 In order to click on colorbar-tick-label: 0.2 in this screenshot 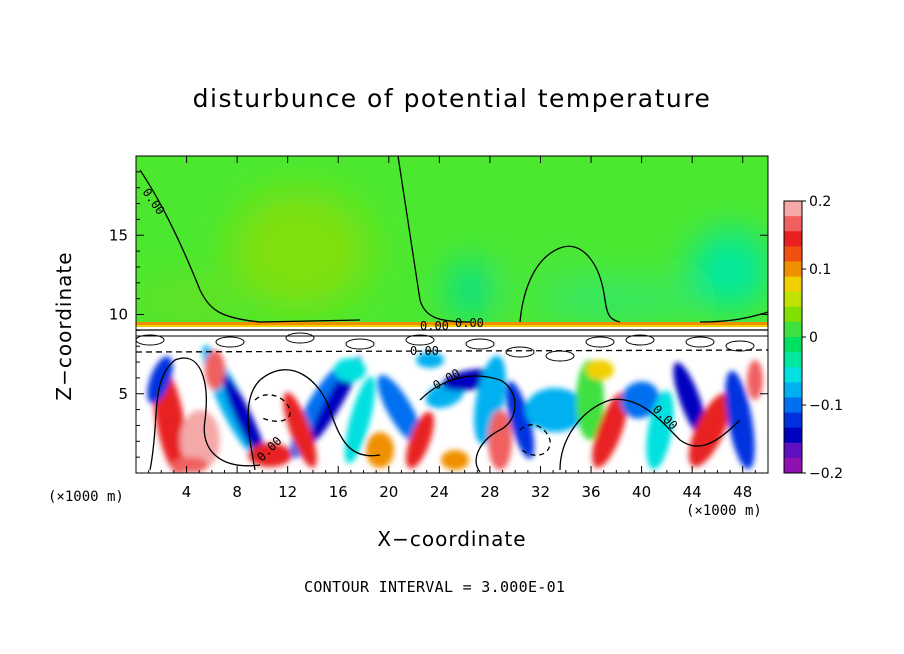, I will do `click(820, 202)`.